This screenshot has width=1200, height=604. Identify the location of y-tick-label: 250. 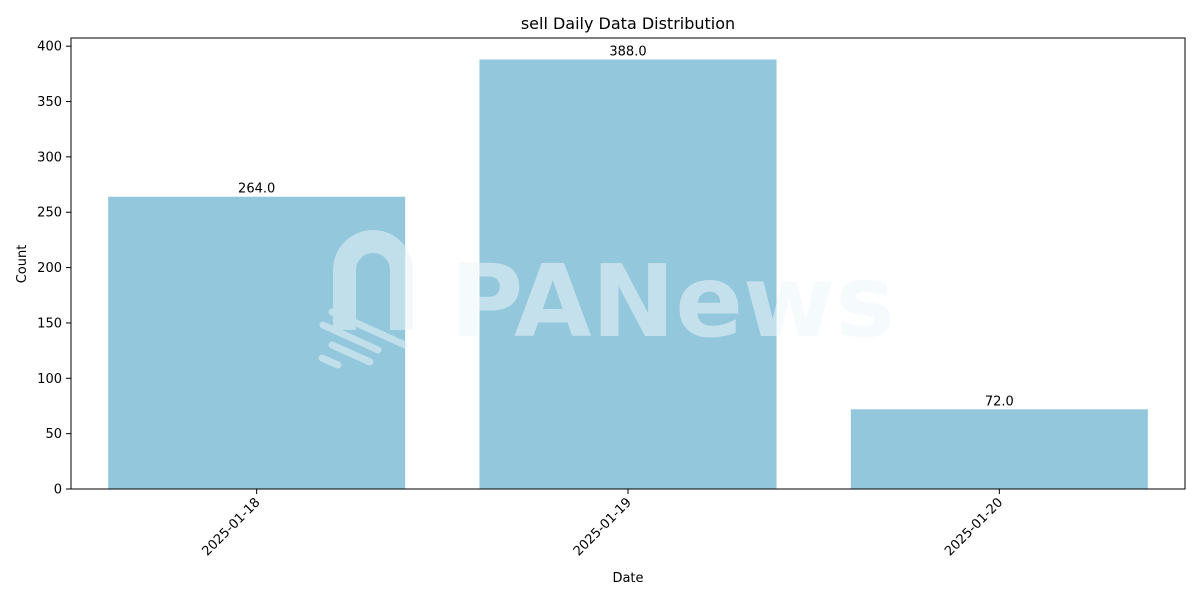
(49, 213).